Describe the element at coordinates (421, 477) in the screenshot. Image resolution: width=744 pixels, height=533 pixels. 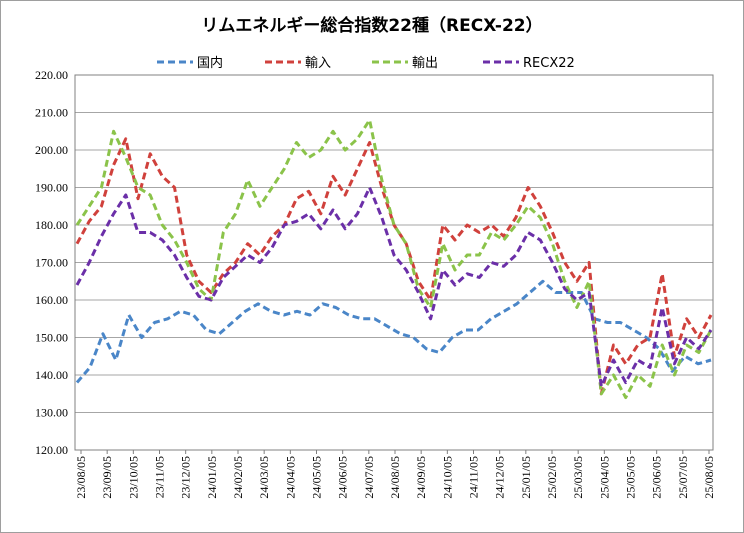
I see `x-tick-label: 24/09/05` at that location.